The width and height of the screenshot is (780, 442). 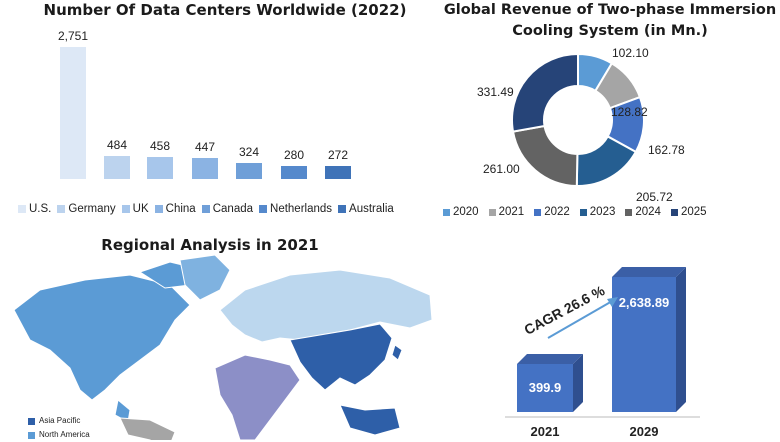 I want to click on bar-uk, so click(x=160, y=168).